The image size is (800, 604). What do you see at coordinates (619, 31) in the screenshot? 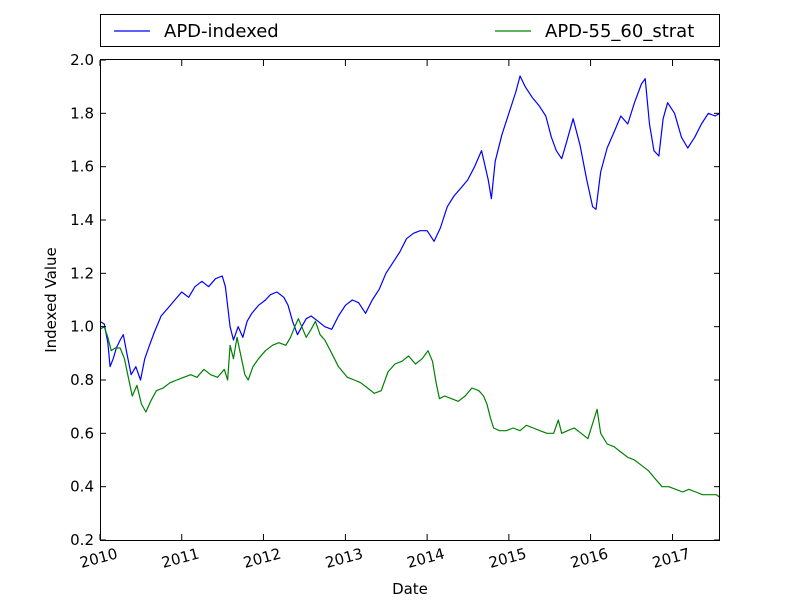
I see `legend-label-apd-strat: APD-55_60_strat` at bounding box center [619, 31].